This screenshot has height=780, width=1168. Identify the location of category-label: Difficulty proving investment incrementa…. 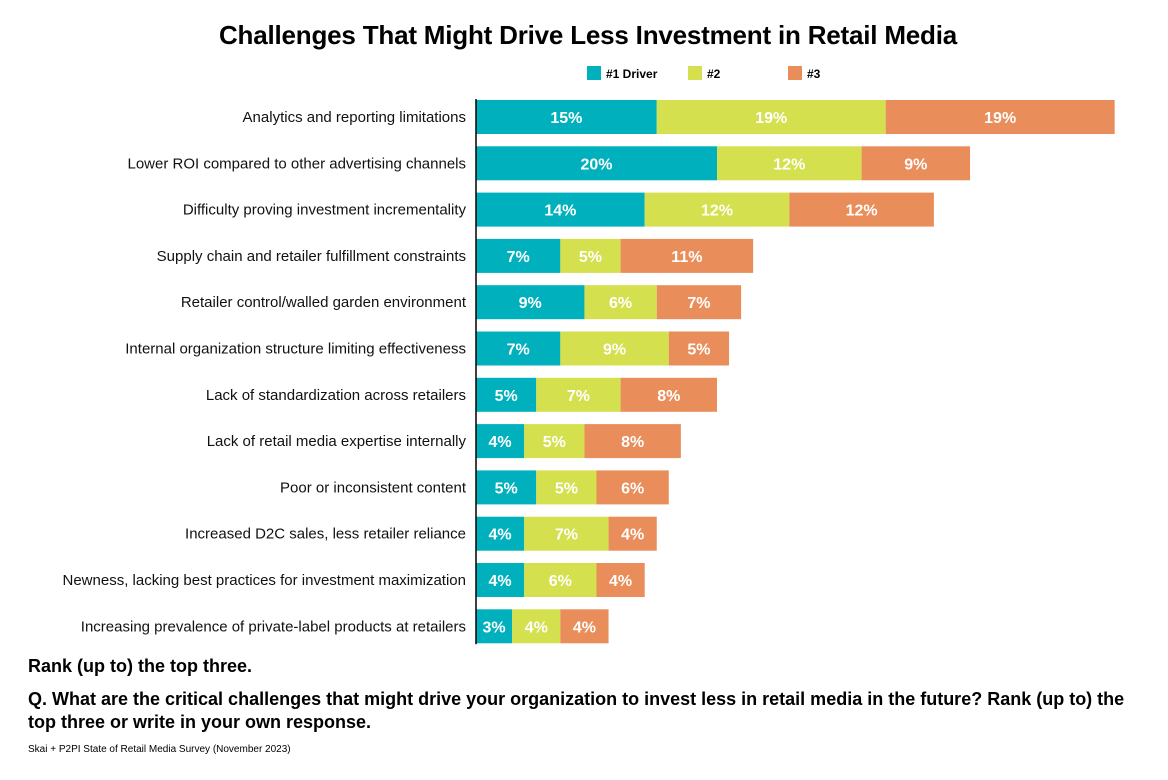
(325, 210).